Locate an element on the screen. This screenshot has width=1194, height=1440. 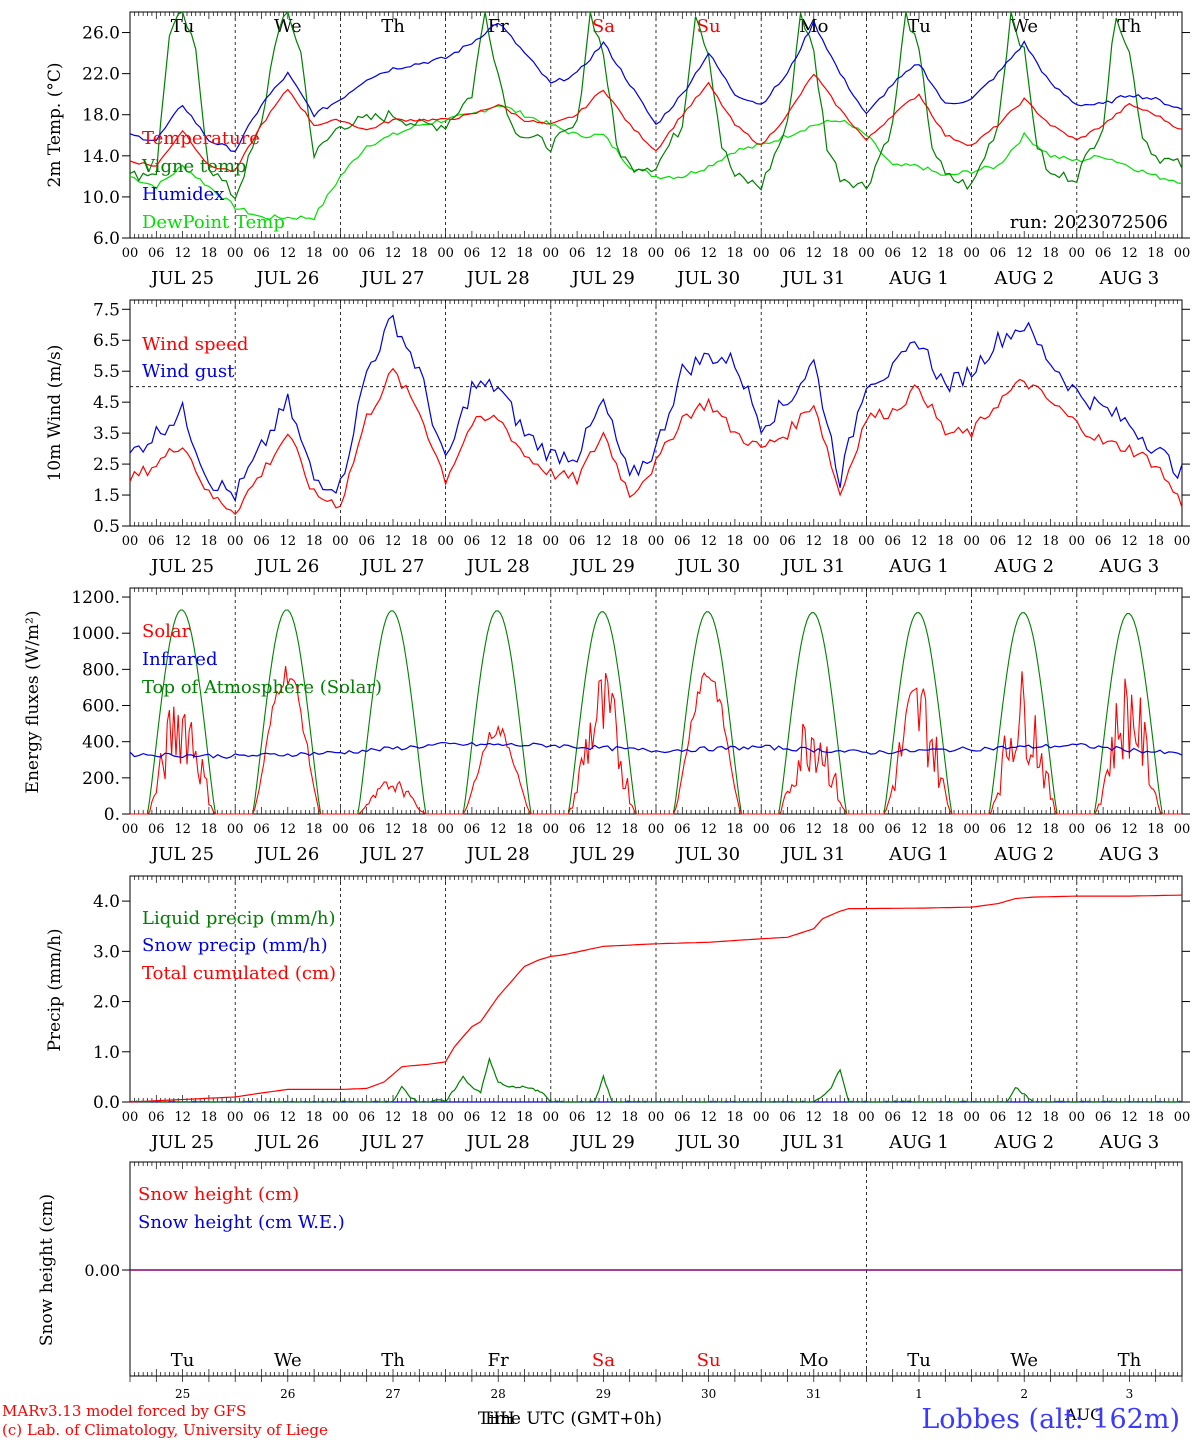
credit-line-1: MARv3.13 model forced by GFS is located at coordinates (124, 1411).